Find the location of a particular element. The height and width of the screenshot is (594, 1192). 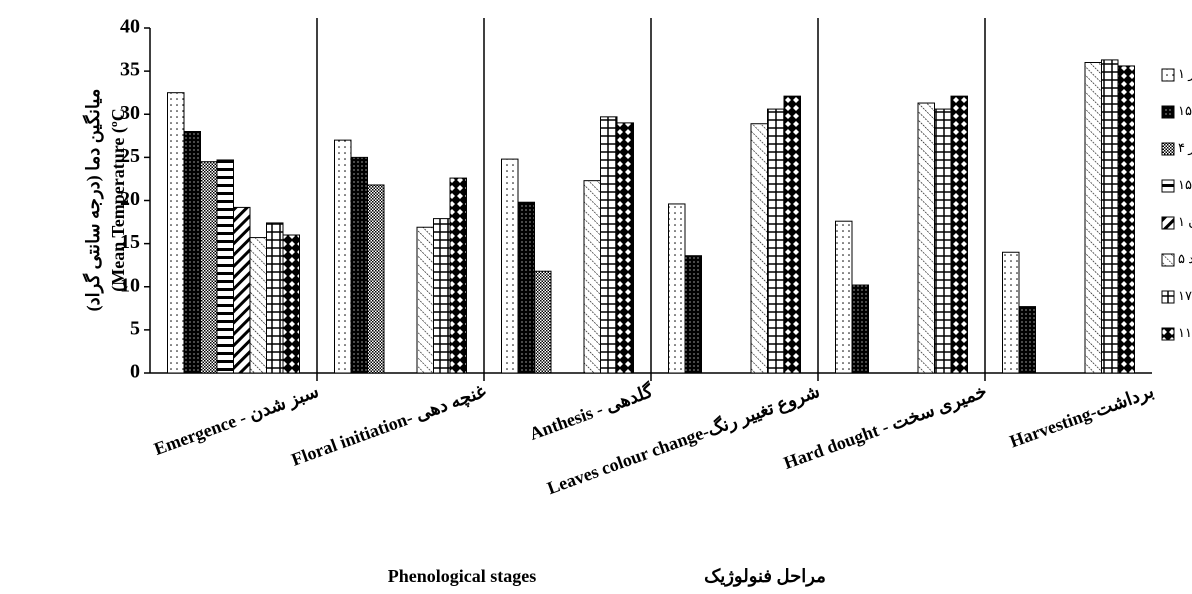

legend-label: ۱۷ اسفند Mar 7 is located at coordinates (1185, 295).